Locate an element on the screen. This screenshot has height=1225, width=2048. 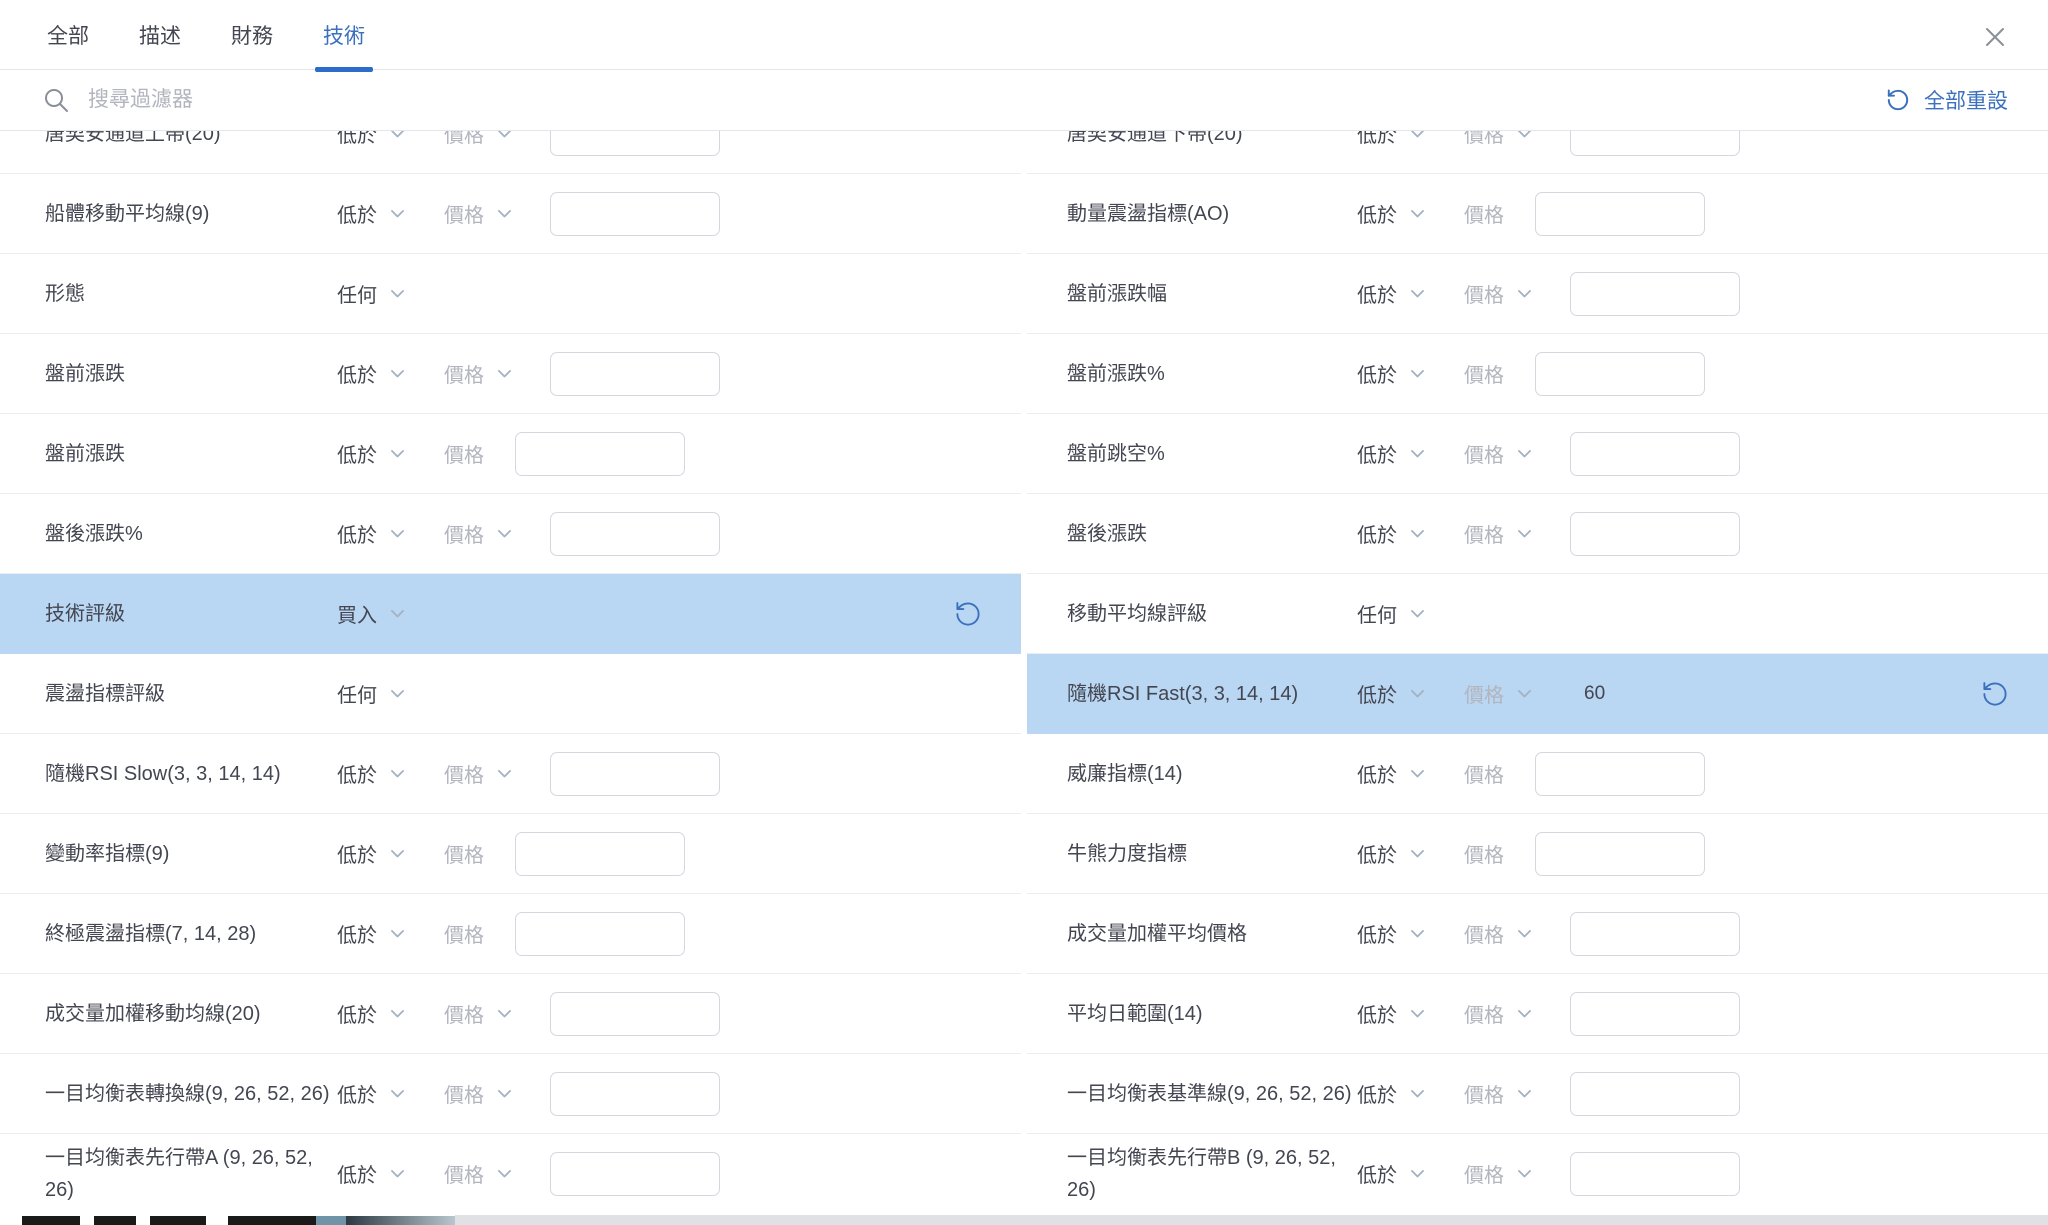
tab-financials: 財務 is located at coordinates (252, 34).